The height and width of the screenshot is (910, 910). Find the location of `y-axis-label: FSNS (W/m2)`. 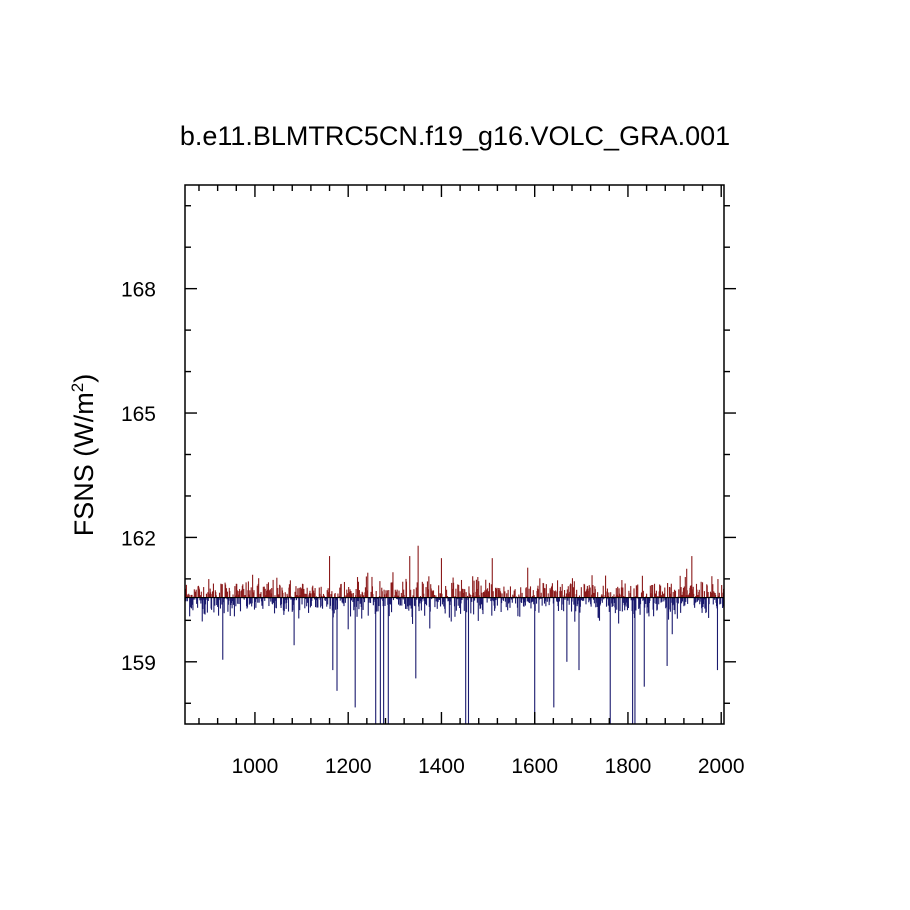

y-axis-label: FSNS (W/m2) is located at coordinates (83, 455).